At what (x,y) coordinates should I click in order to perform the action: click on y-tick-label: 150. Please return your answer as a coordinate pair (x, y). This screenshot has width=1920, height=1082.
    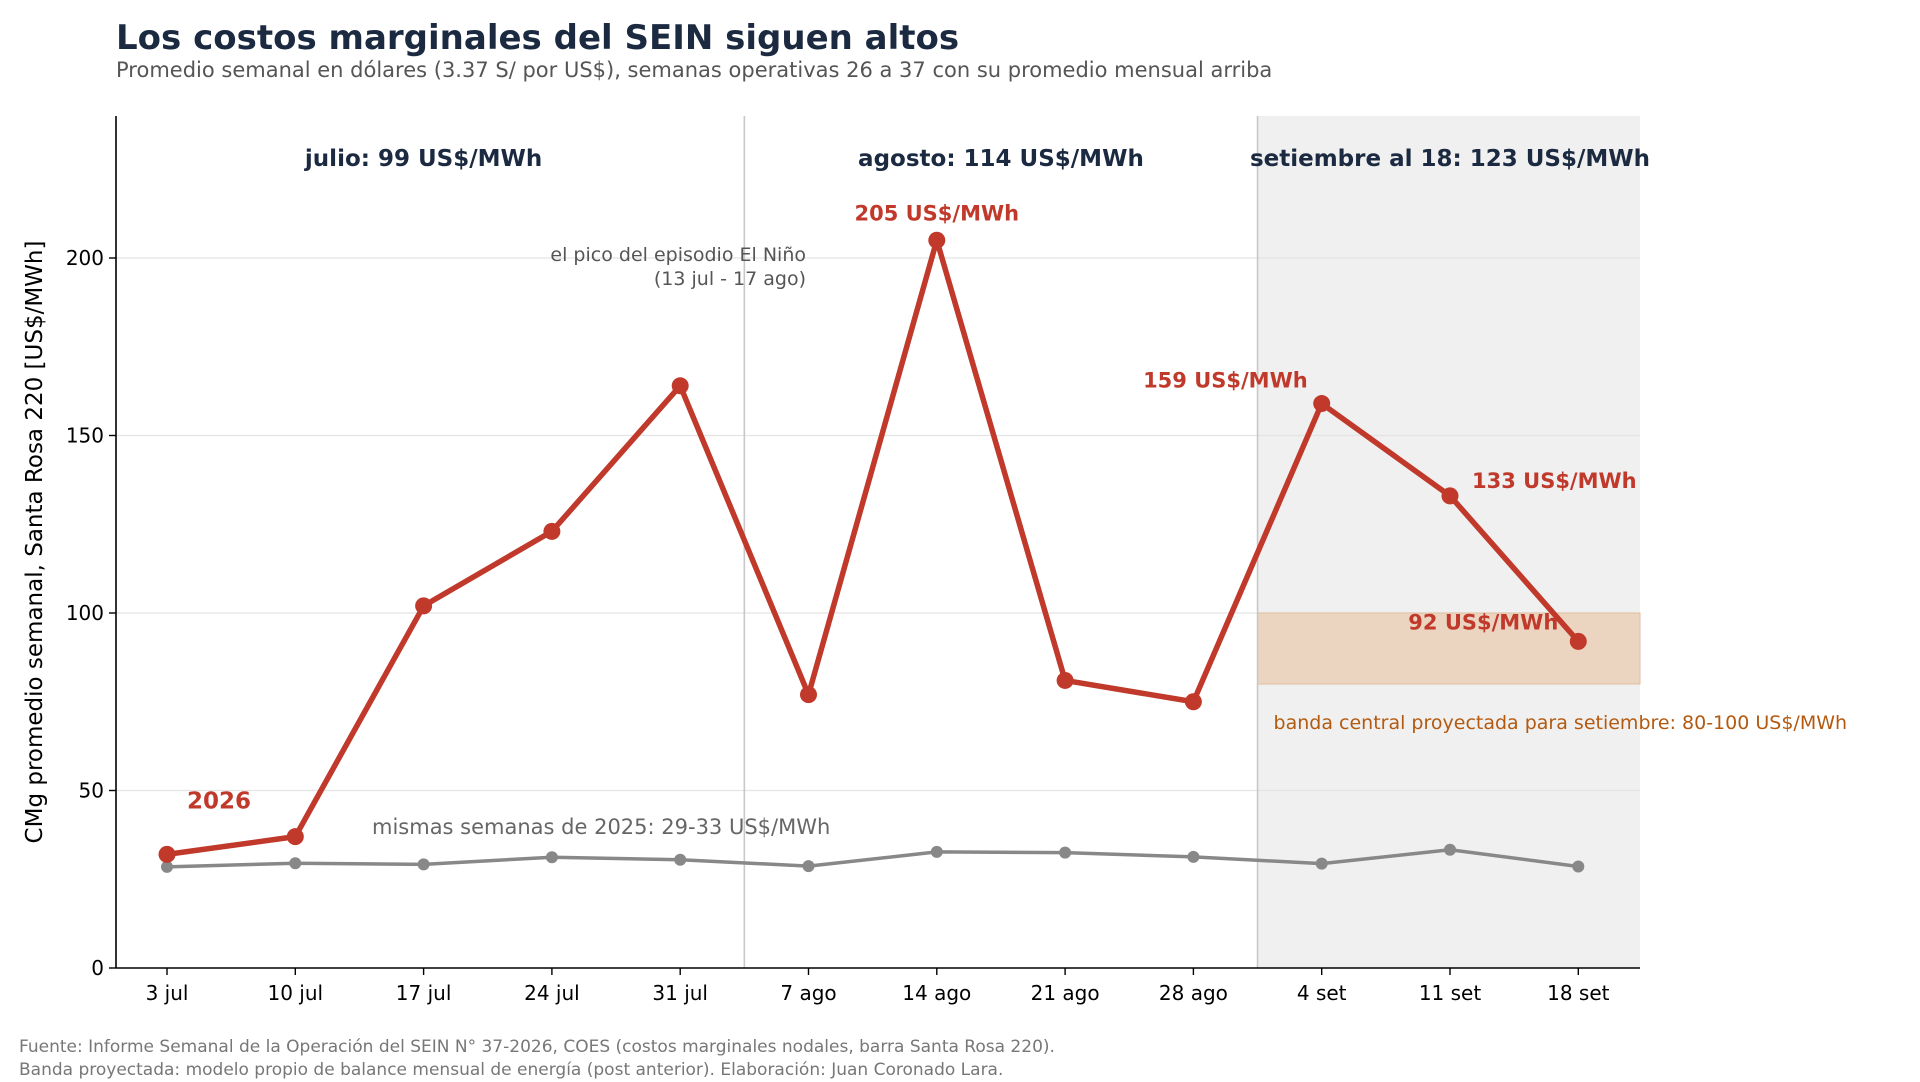
    Looking at the image, I should click on (85, 436).